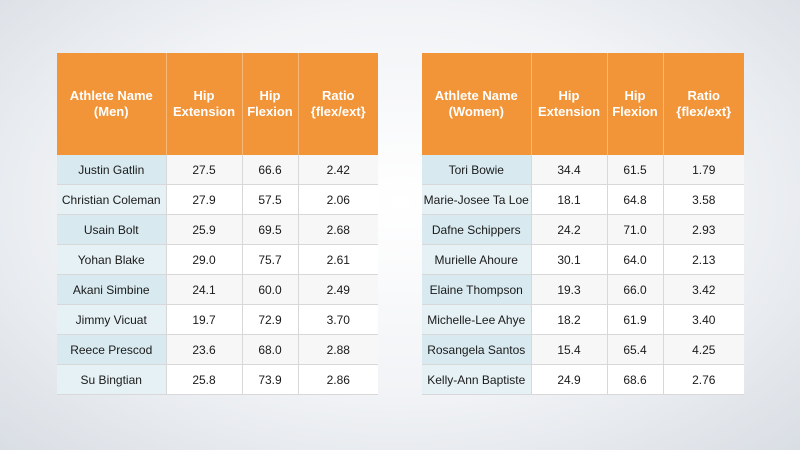 This screenshot has width=800, height=450. What do you see at coordinates (569, 170) in the screenshot?
I see `hip-extension-cell: 34.4` at bounding box center [569, 170].